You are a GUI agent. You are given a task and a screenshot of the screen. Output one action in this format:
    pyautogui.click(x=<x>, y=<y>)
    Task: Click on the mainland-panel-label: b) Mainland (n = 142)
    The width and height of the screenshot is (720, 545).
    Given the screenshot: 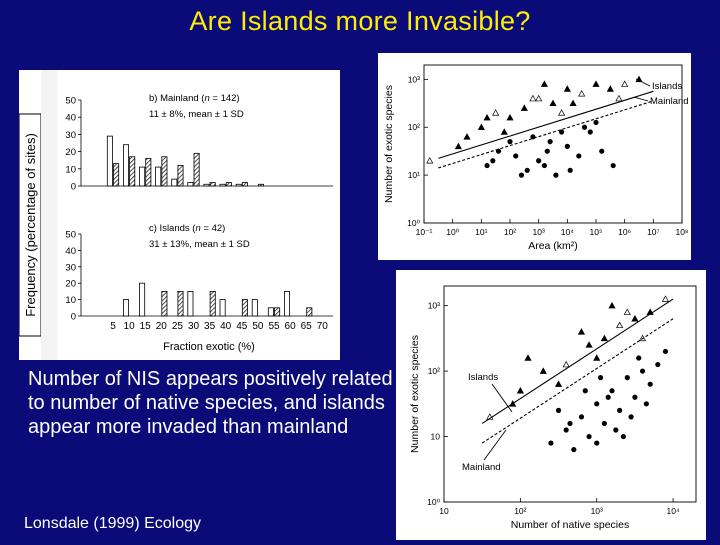 What is the action you would take?
    pyautogui.click(x=194, y=98)
    